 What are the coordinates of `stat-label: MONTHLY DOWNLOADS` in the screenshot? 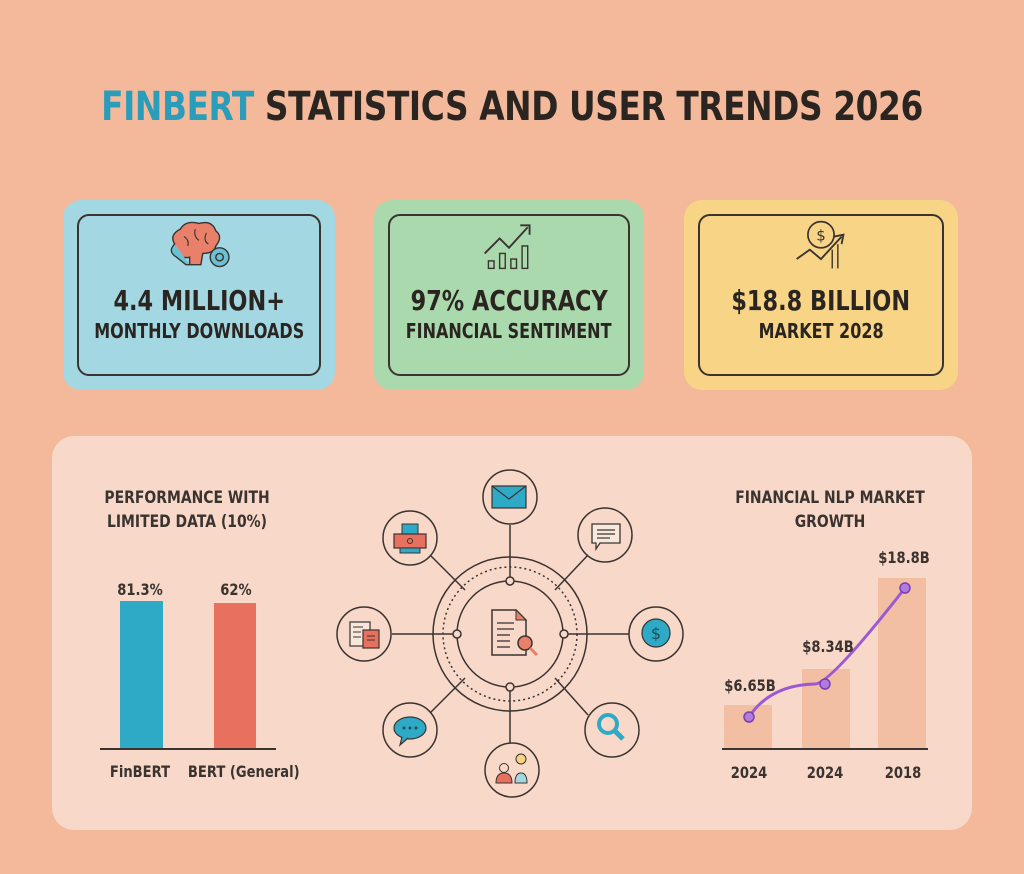 It's located at (199, 331).